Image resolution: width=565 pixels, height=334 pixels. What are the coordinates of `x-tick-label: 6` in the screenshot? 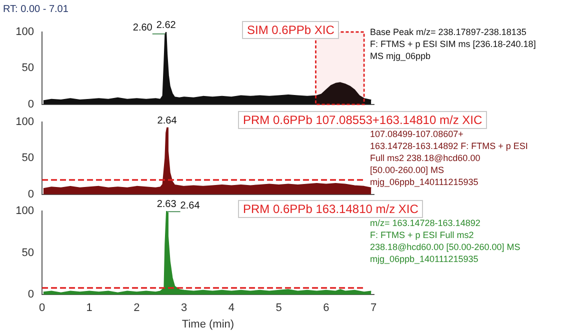 It's located at (326, 308).